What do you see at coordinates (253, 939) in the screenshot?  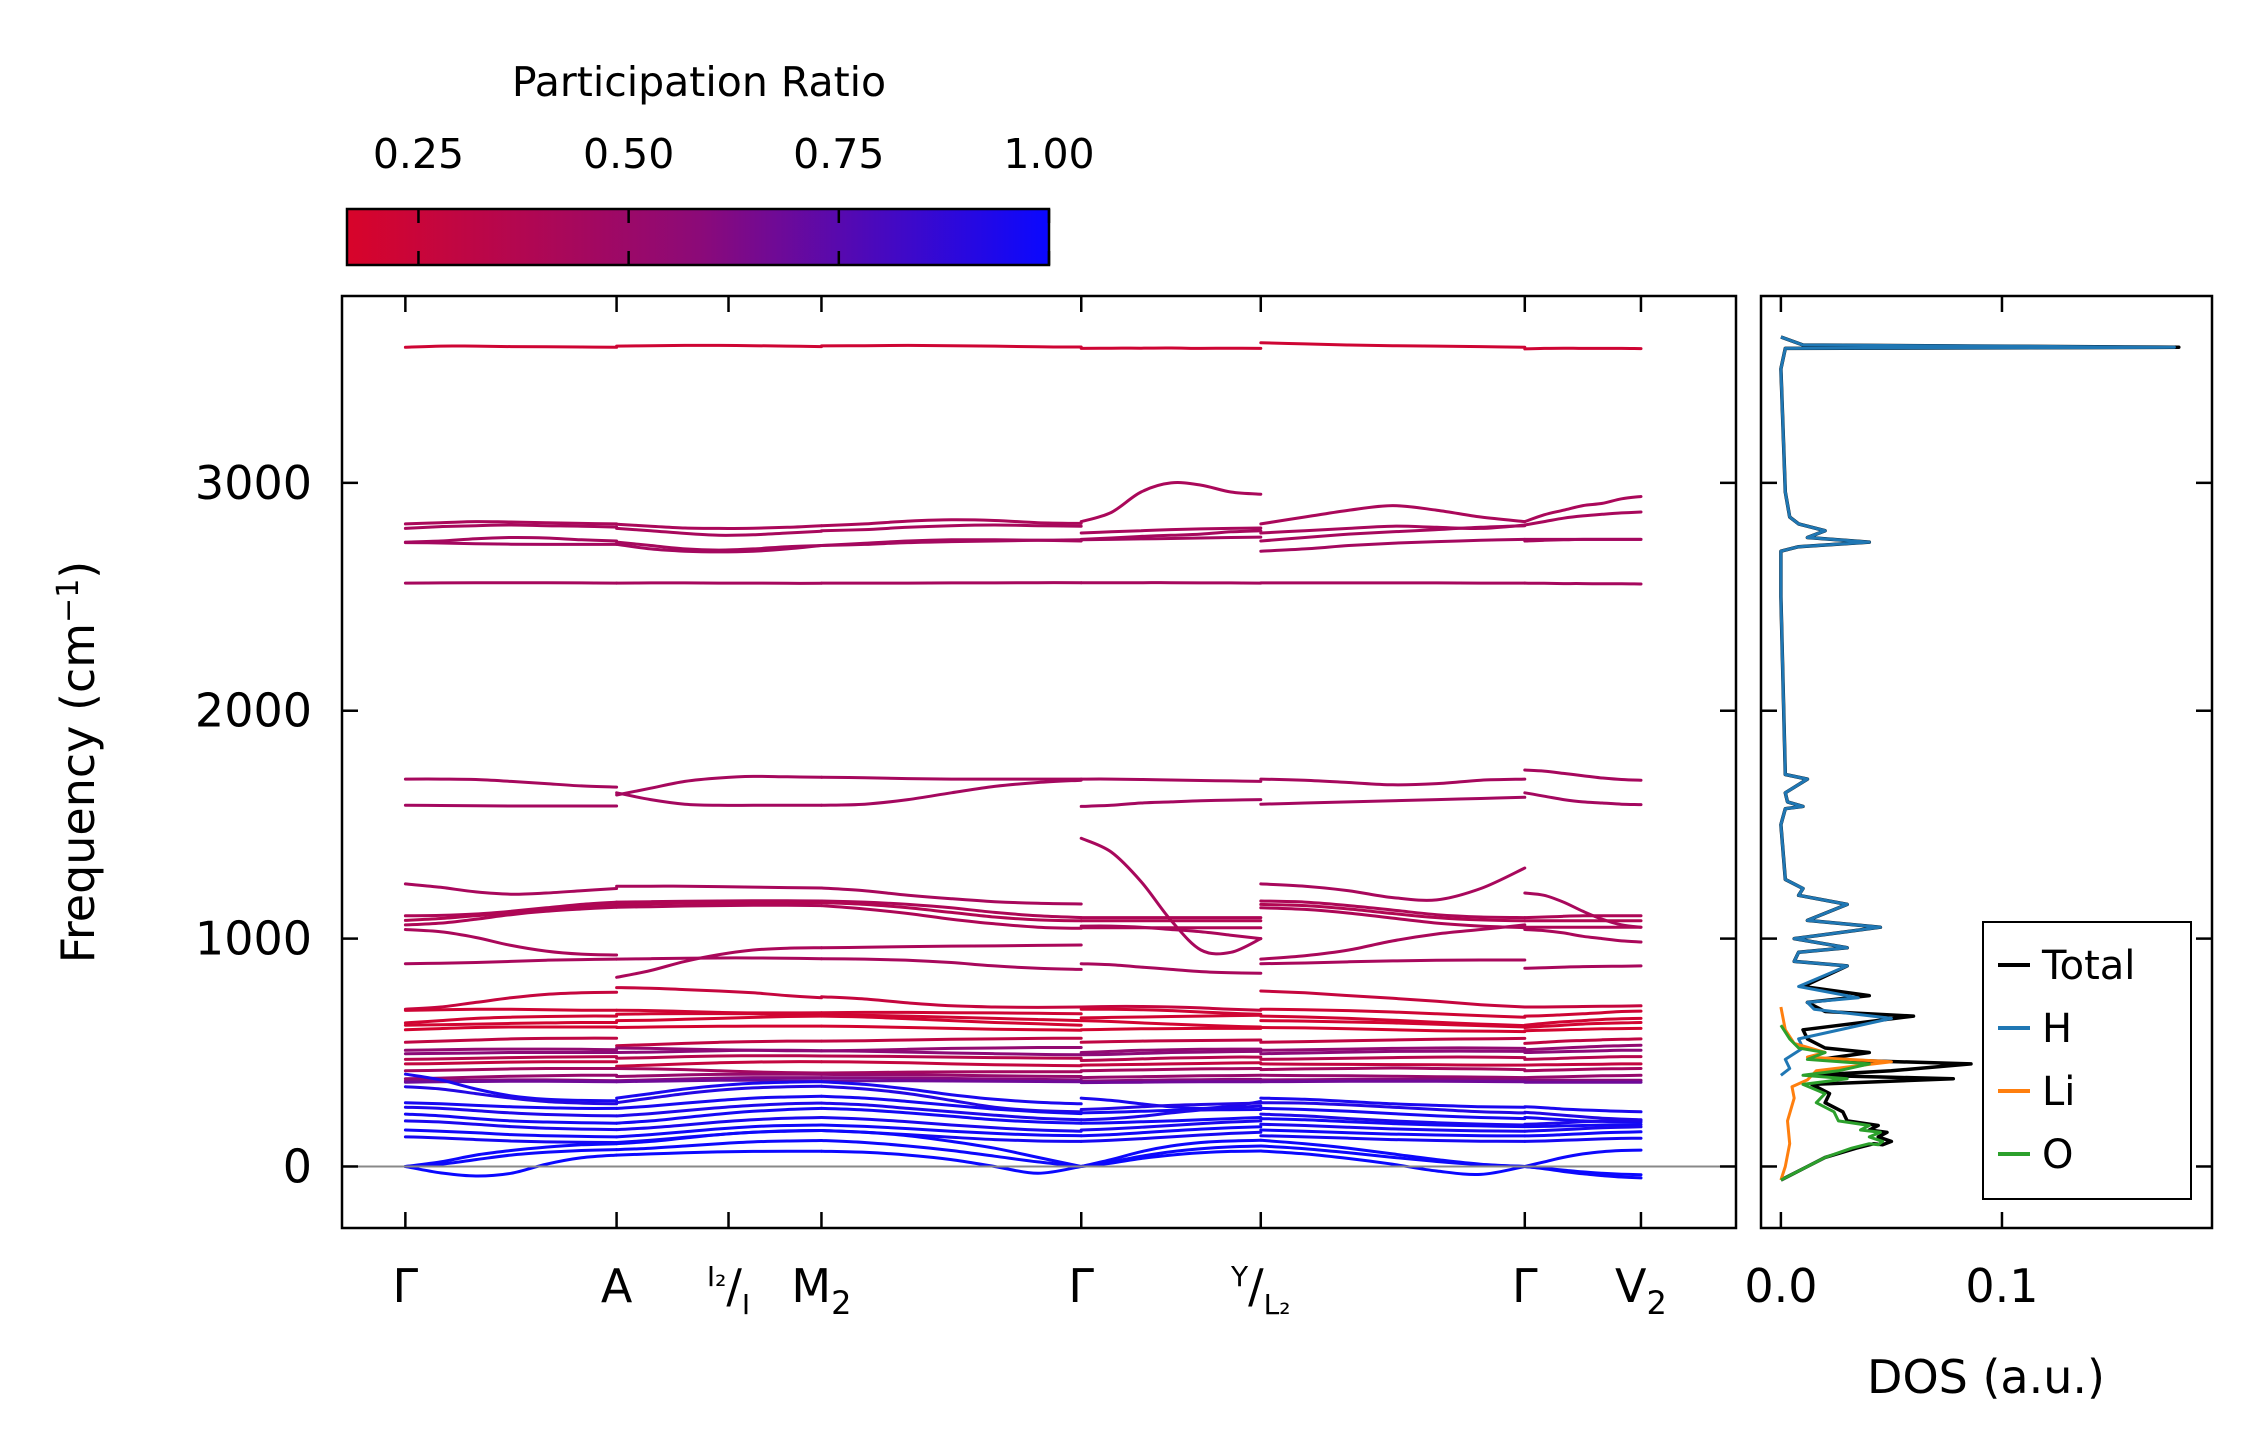 I see `ytick-label: 1000` at bounding box center [253, 939].